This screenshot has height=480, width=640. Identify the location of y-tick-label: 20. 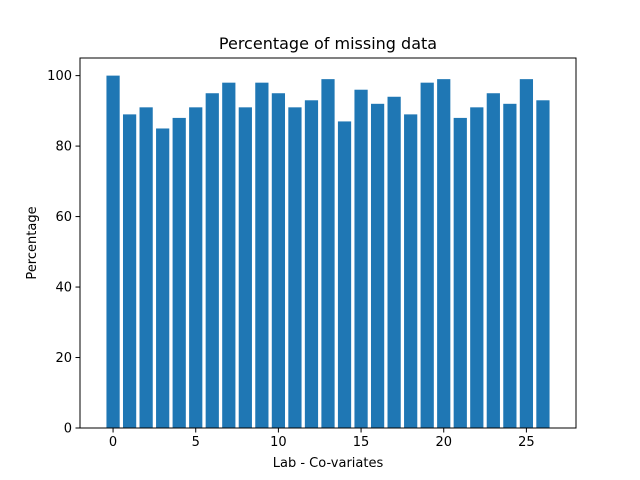
(63, 358).